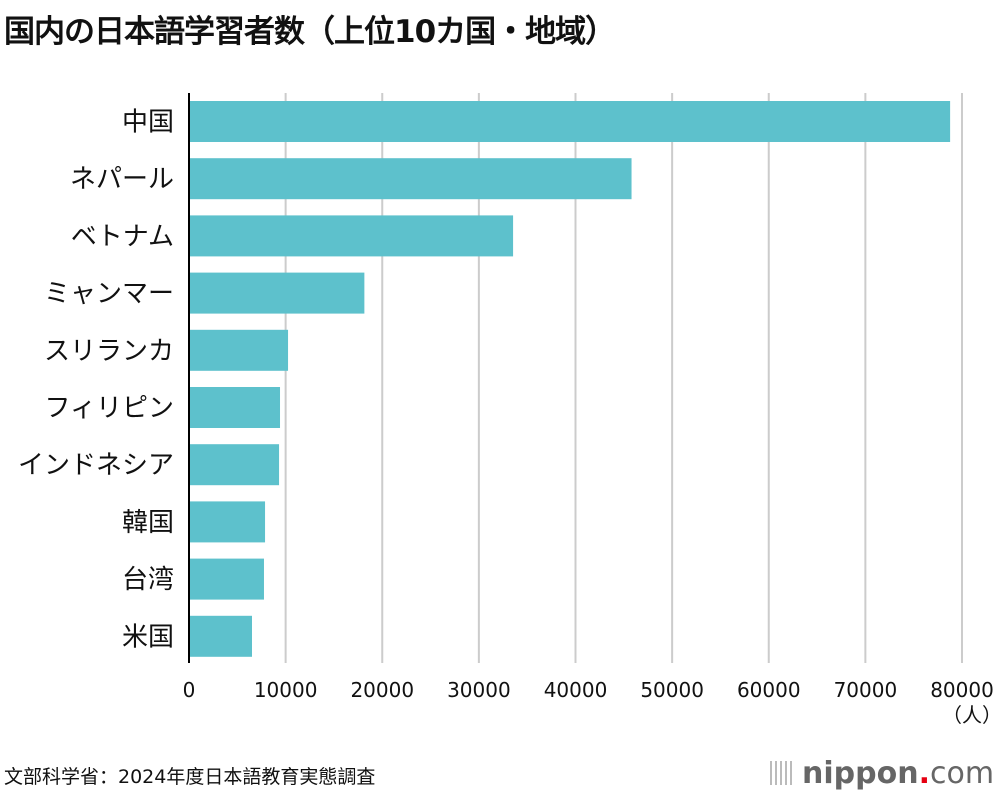 The width and height of the screenshot is (1000, 796). I want to click on nippon-logo: nippon.com, so click(882, 773).